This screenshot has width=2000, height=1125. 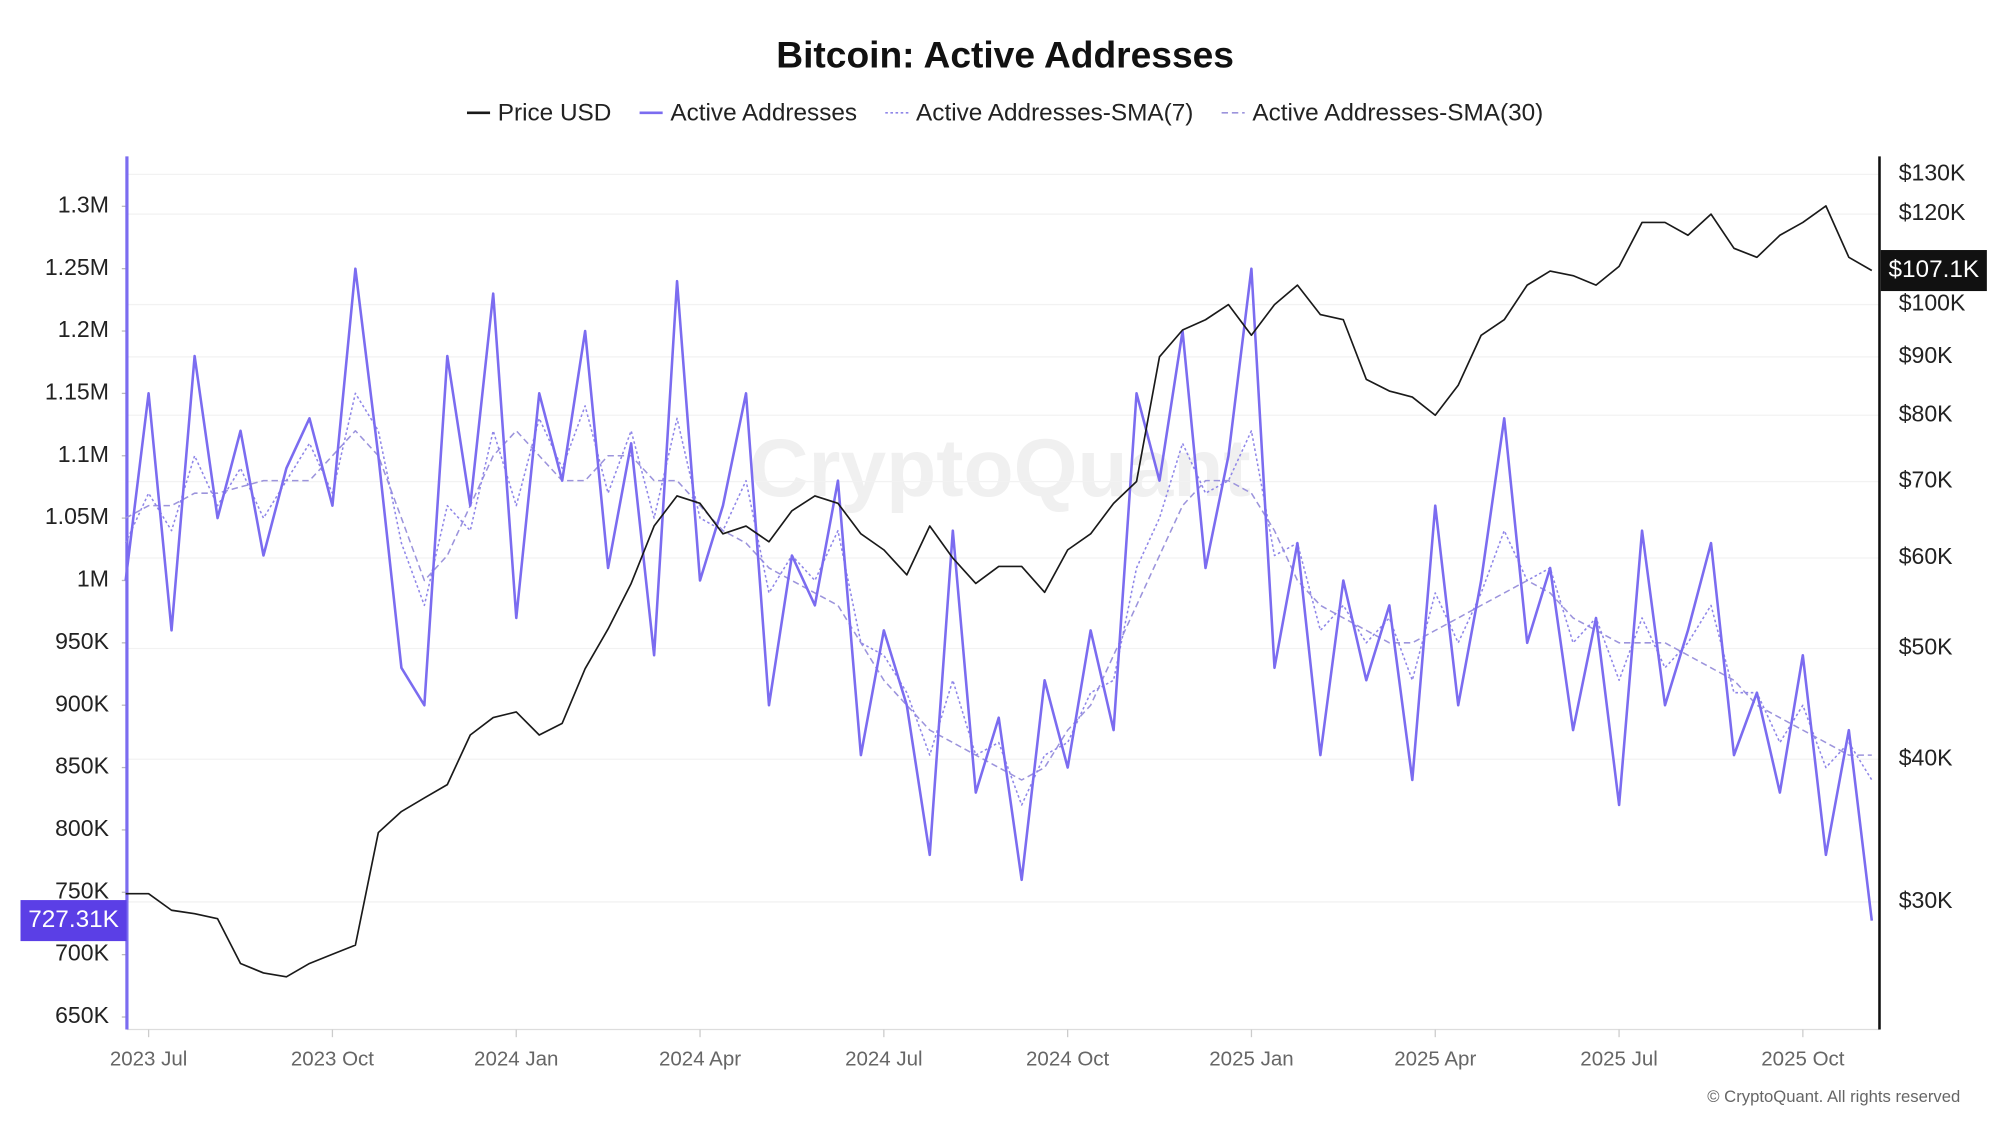 I want to click on y2-tick-label: $120K, so click(x=1932, y=212).